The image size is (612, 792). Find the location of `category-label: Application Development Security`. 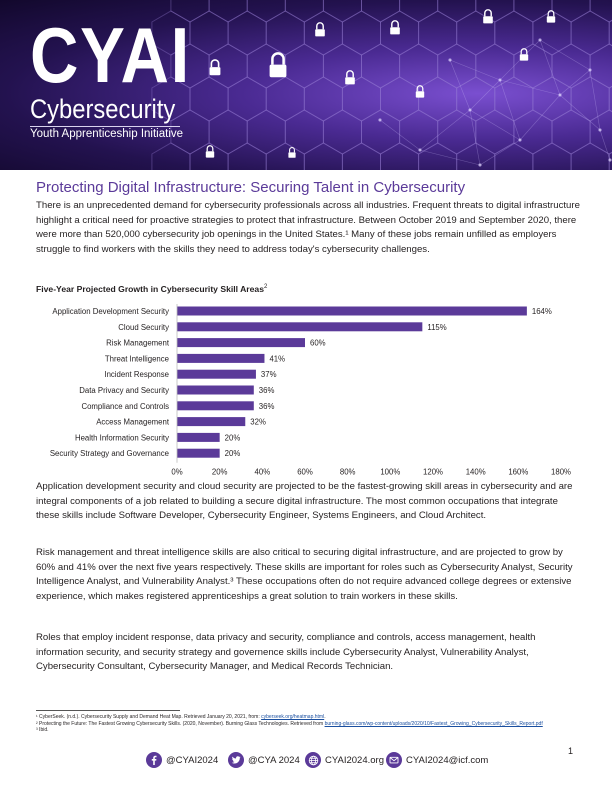

category-label: Application Development Security is located at coordinates (110, 311).